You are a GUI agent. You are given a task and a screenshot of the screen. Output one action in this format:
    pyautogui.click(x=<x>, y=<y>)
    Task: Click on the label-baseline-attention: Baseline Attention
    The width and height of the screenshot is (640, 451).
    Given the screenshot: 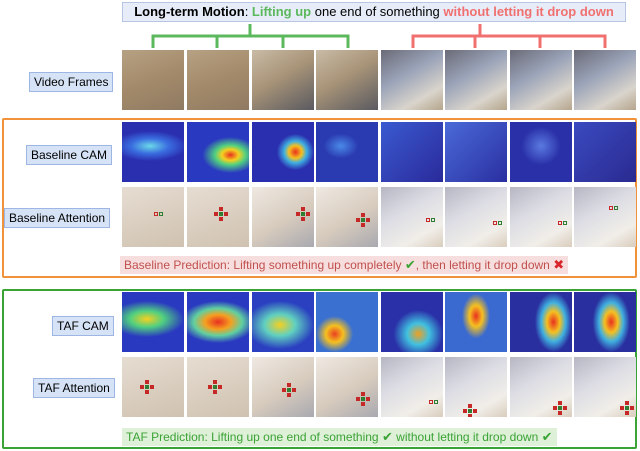 What is the action you would take?
    pyautogui.click(x=57, y=218)
    